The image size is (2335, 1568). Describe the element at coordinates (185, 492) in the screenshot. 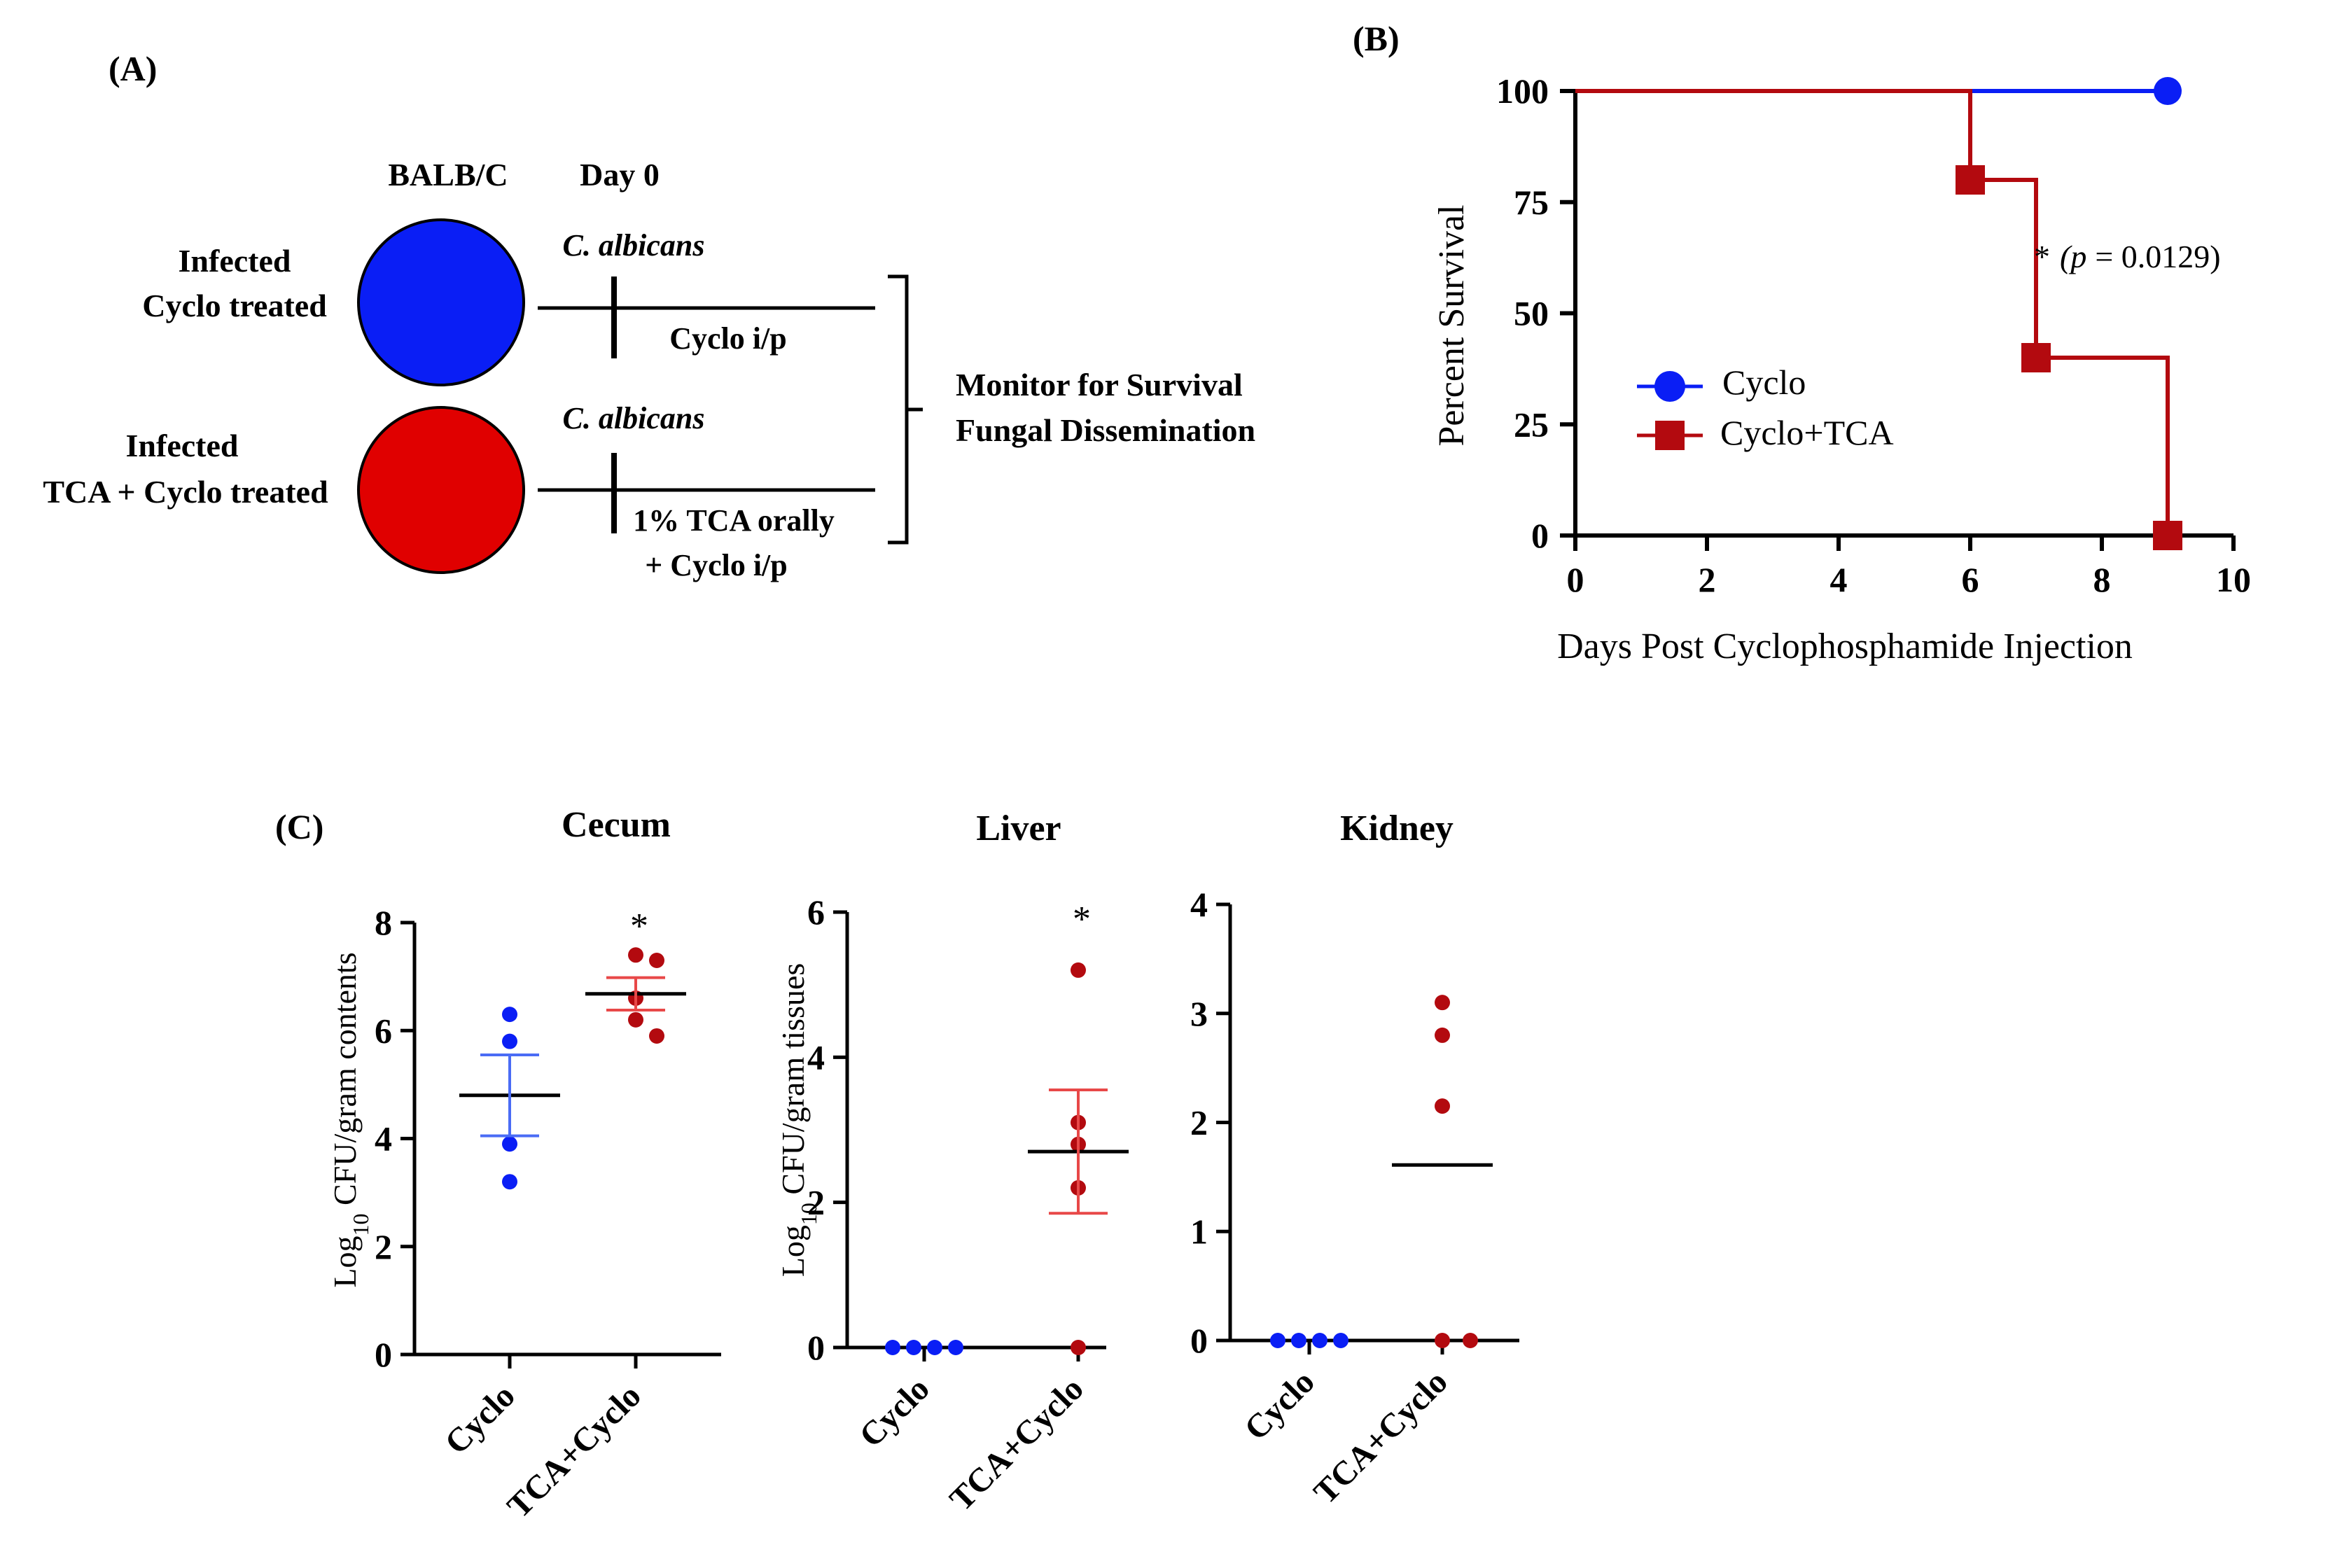

I see `group2-line2: TCA + Cyclo treated` at that location.